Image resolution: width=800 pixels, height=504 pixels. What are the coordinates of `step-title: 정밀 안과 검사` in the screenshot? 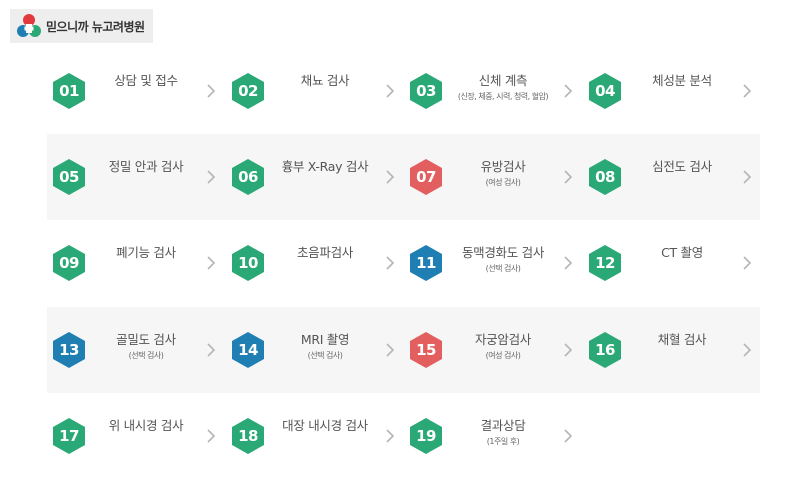 It's located at (146, 166).